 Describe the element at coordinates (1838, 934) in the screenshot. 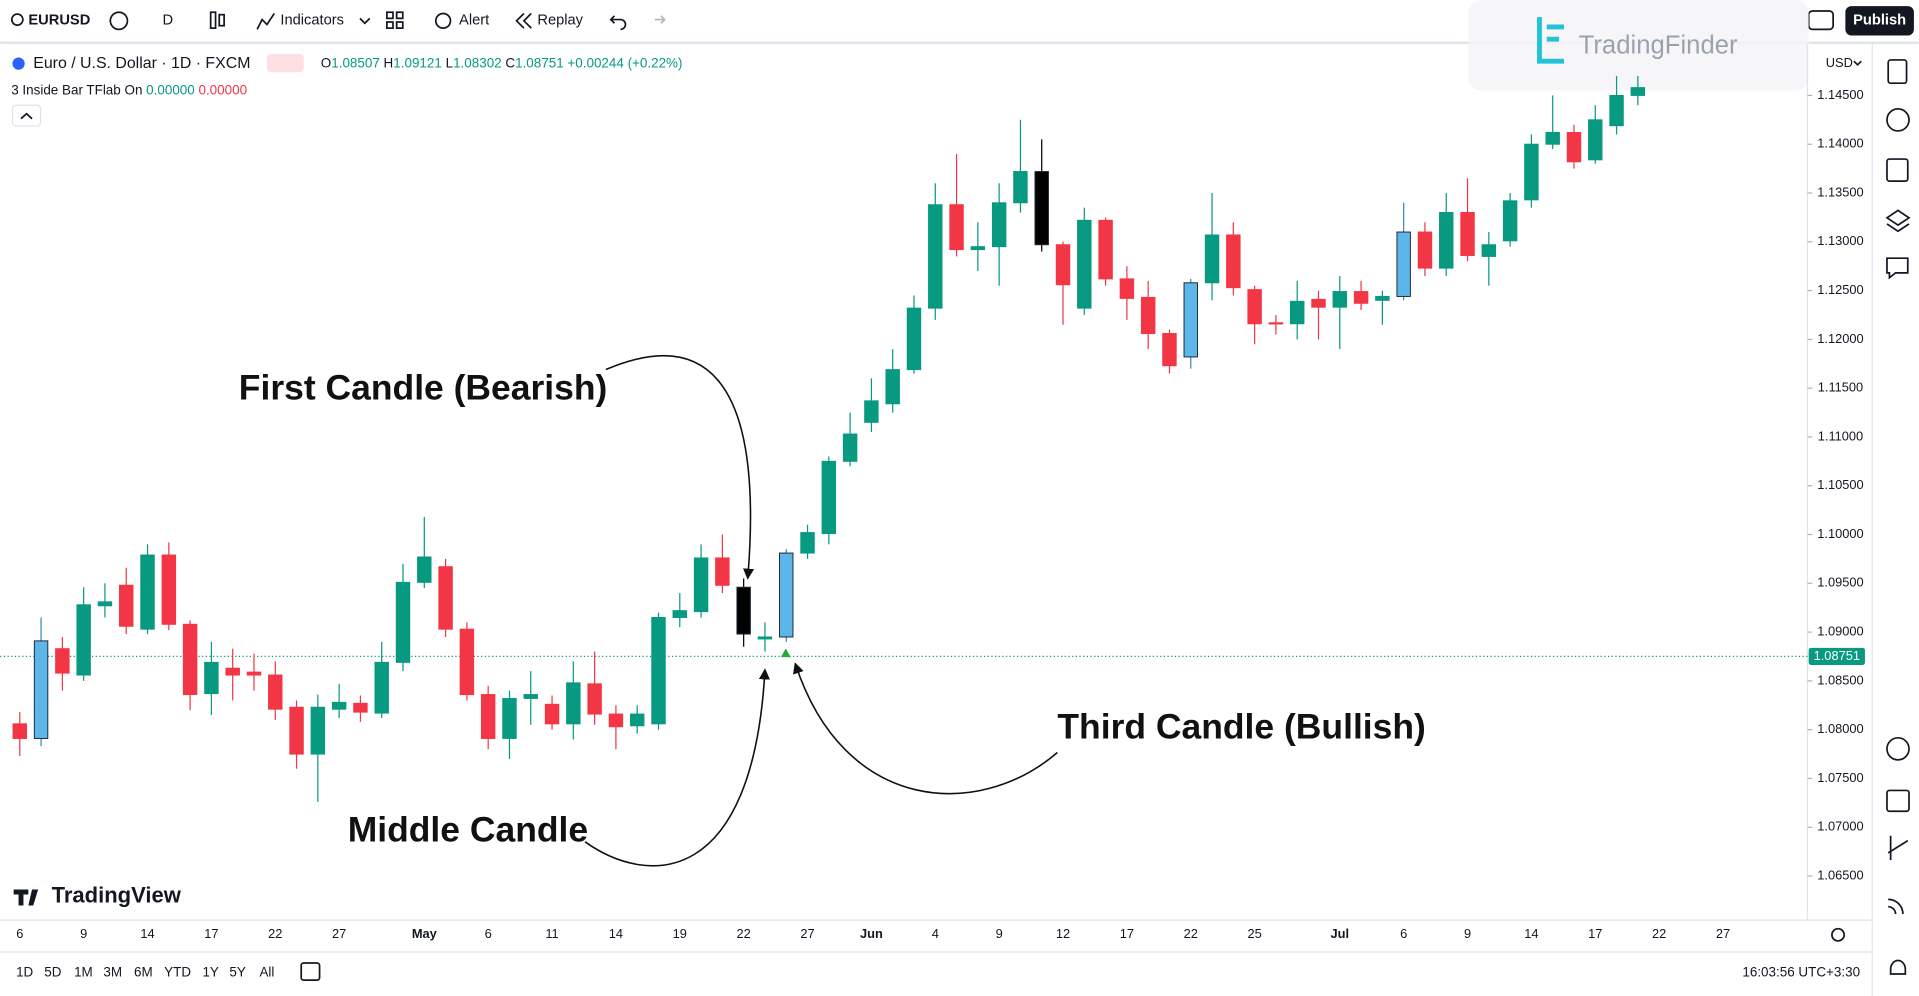

I see `settings-icon` at that location.